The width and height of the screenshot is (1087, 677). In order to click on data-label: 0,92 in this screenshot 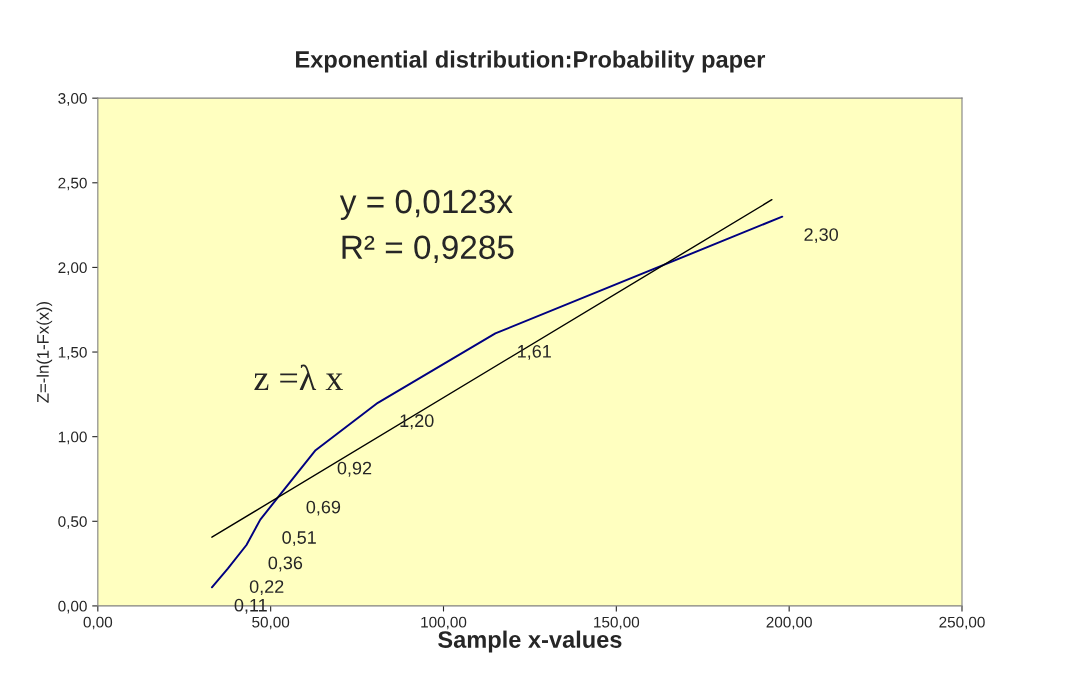, I will do `click(354, 469)`.